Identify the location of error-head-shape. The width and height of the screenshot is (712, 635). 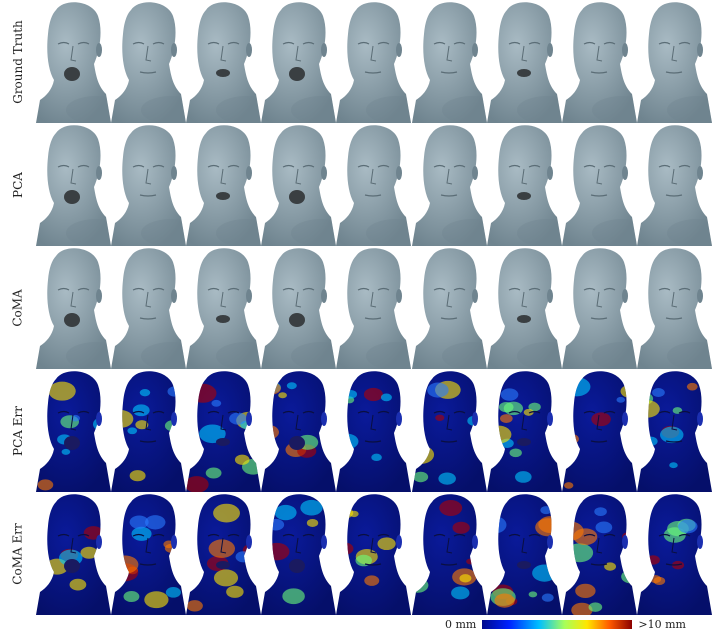
(149, 554).